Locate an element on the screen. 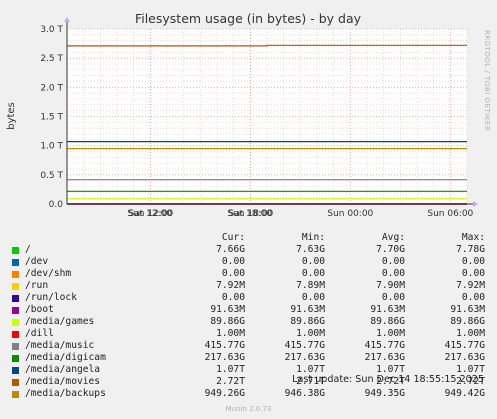 This screenshot has width=497, height=419. legend-min: 2.71T is located at coordinates (310, 381).